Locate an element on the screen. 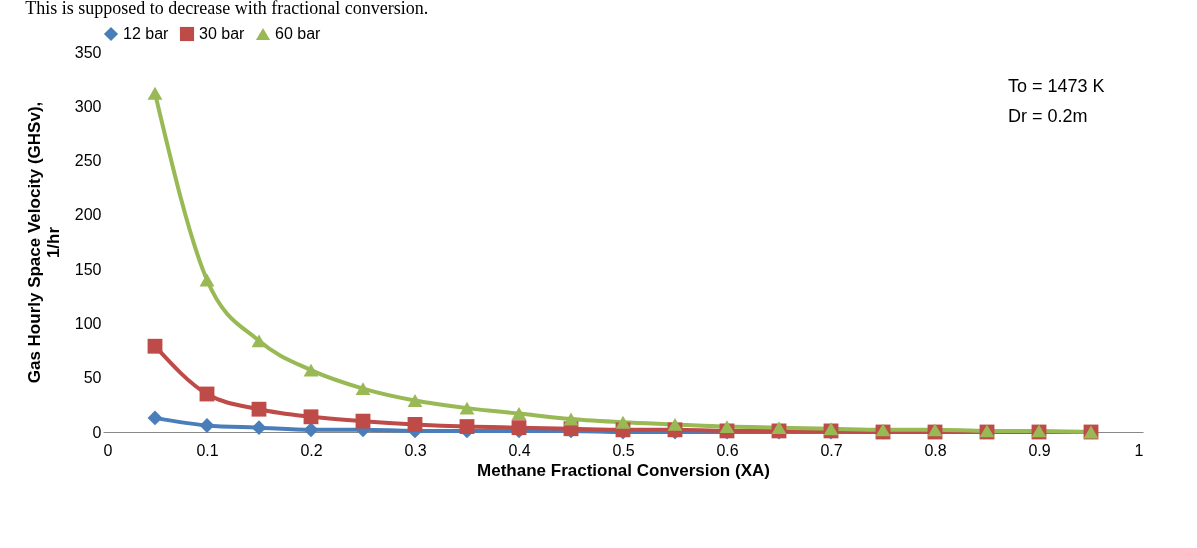 This screenshot has width=1197, height=548. y-tick-label: 100 is located at coordinates (88, 323).